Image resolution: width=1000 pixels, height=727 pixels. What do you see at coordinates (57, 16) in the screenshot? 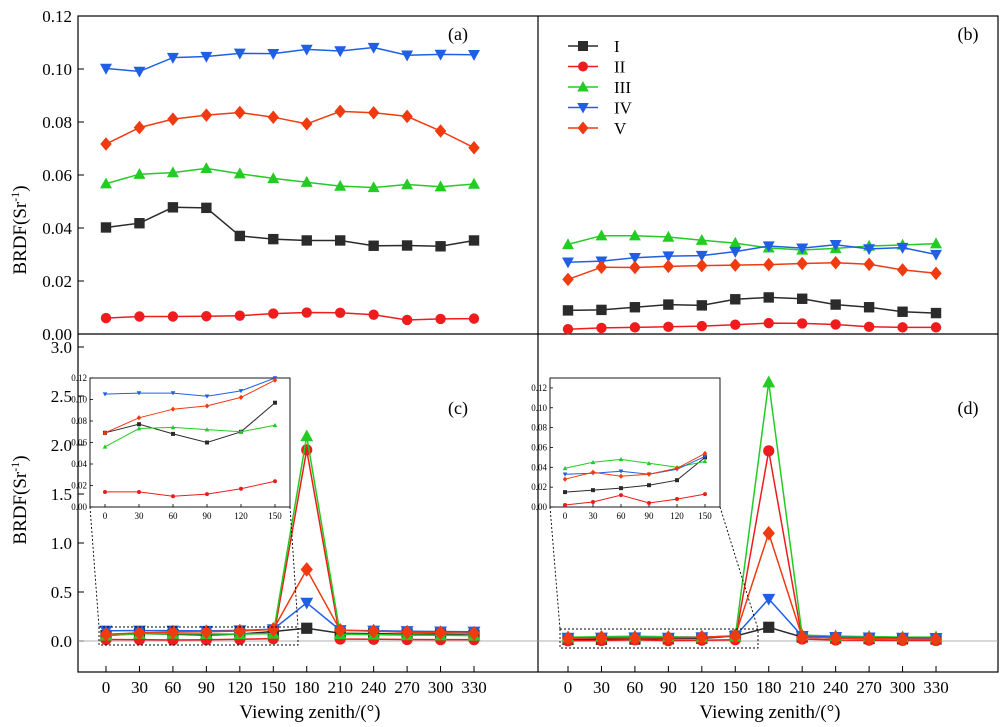
I see `y-tick-label: 0.12` at bounding box center [57, 16].